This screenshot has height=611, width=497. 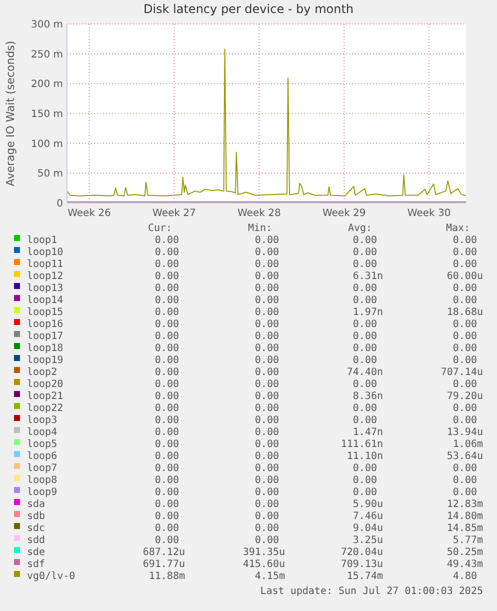 What do you see at coordinates (263, 564) in the screenshot?
I see `text: 415.60u` at bounding box center [263, 564].